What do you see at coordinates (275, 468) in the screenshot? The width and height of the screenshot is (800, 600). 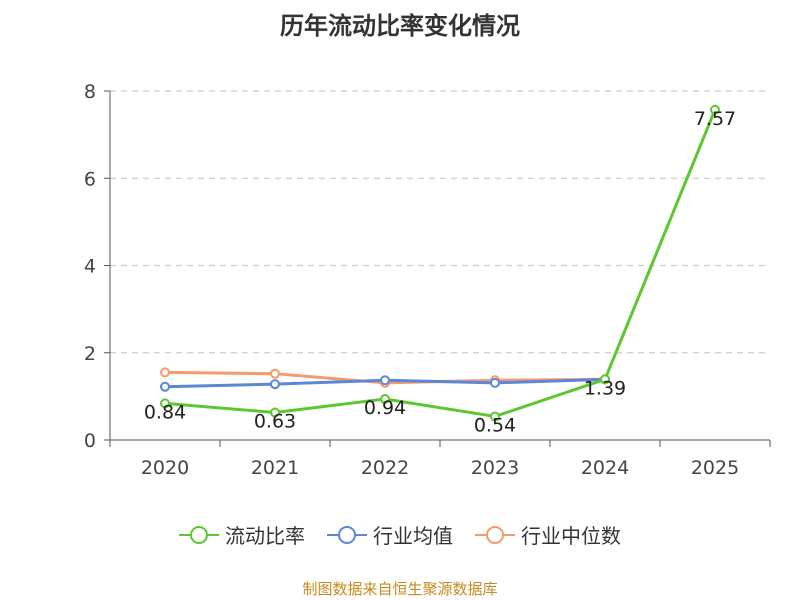 I see `x-tick-label: 2021` at bounding box center [275, 468].